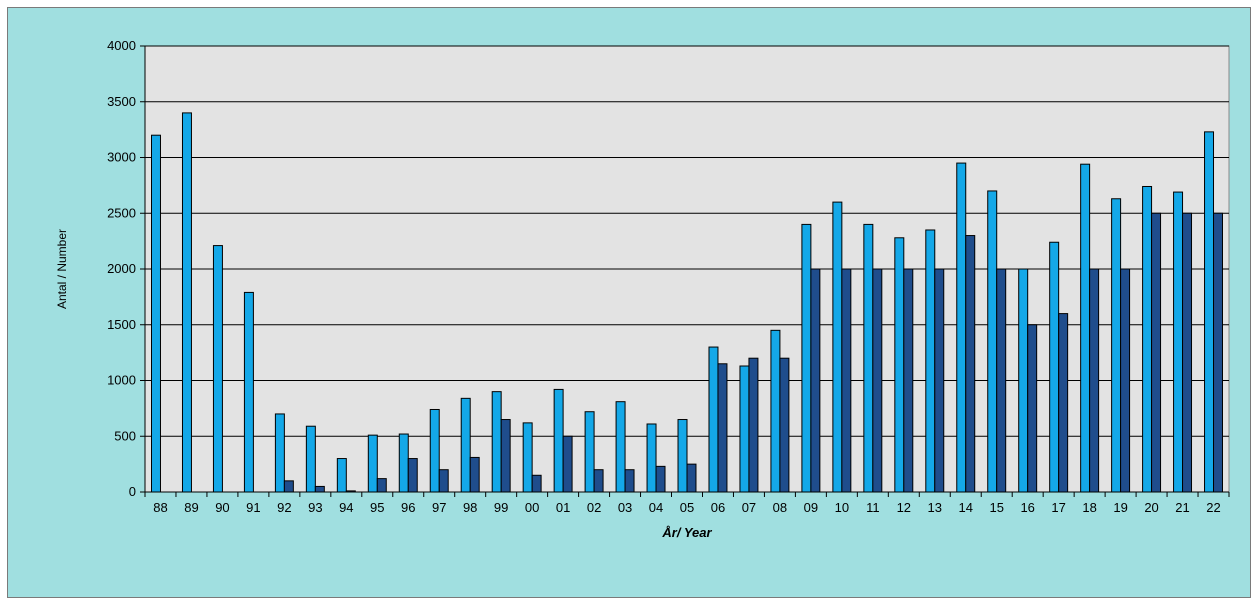 The width and height of the screenshot is (1253, 600). Describe the element at coordinates (1213, 507) in the screenshot. I see `x-tick-label: 22` at that location.